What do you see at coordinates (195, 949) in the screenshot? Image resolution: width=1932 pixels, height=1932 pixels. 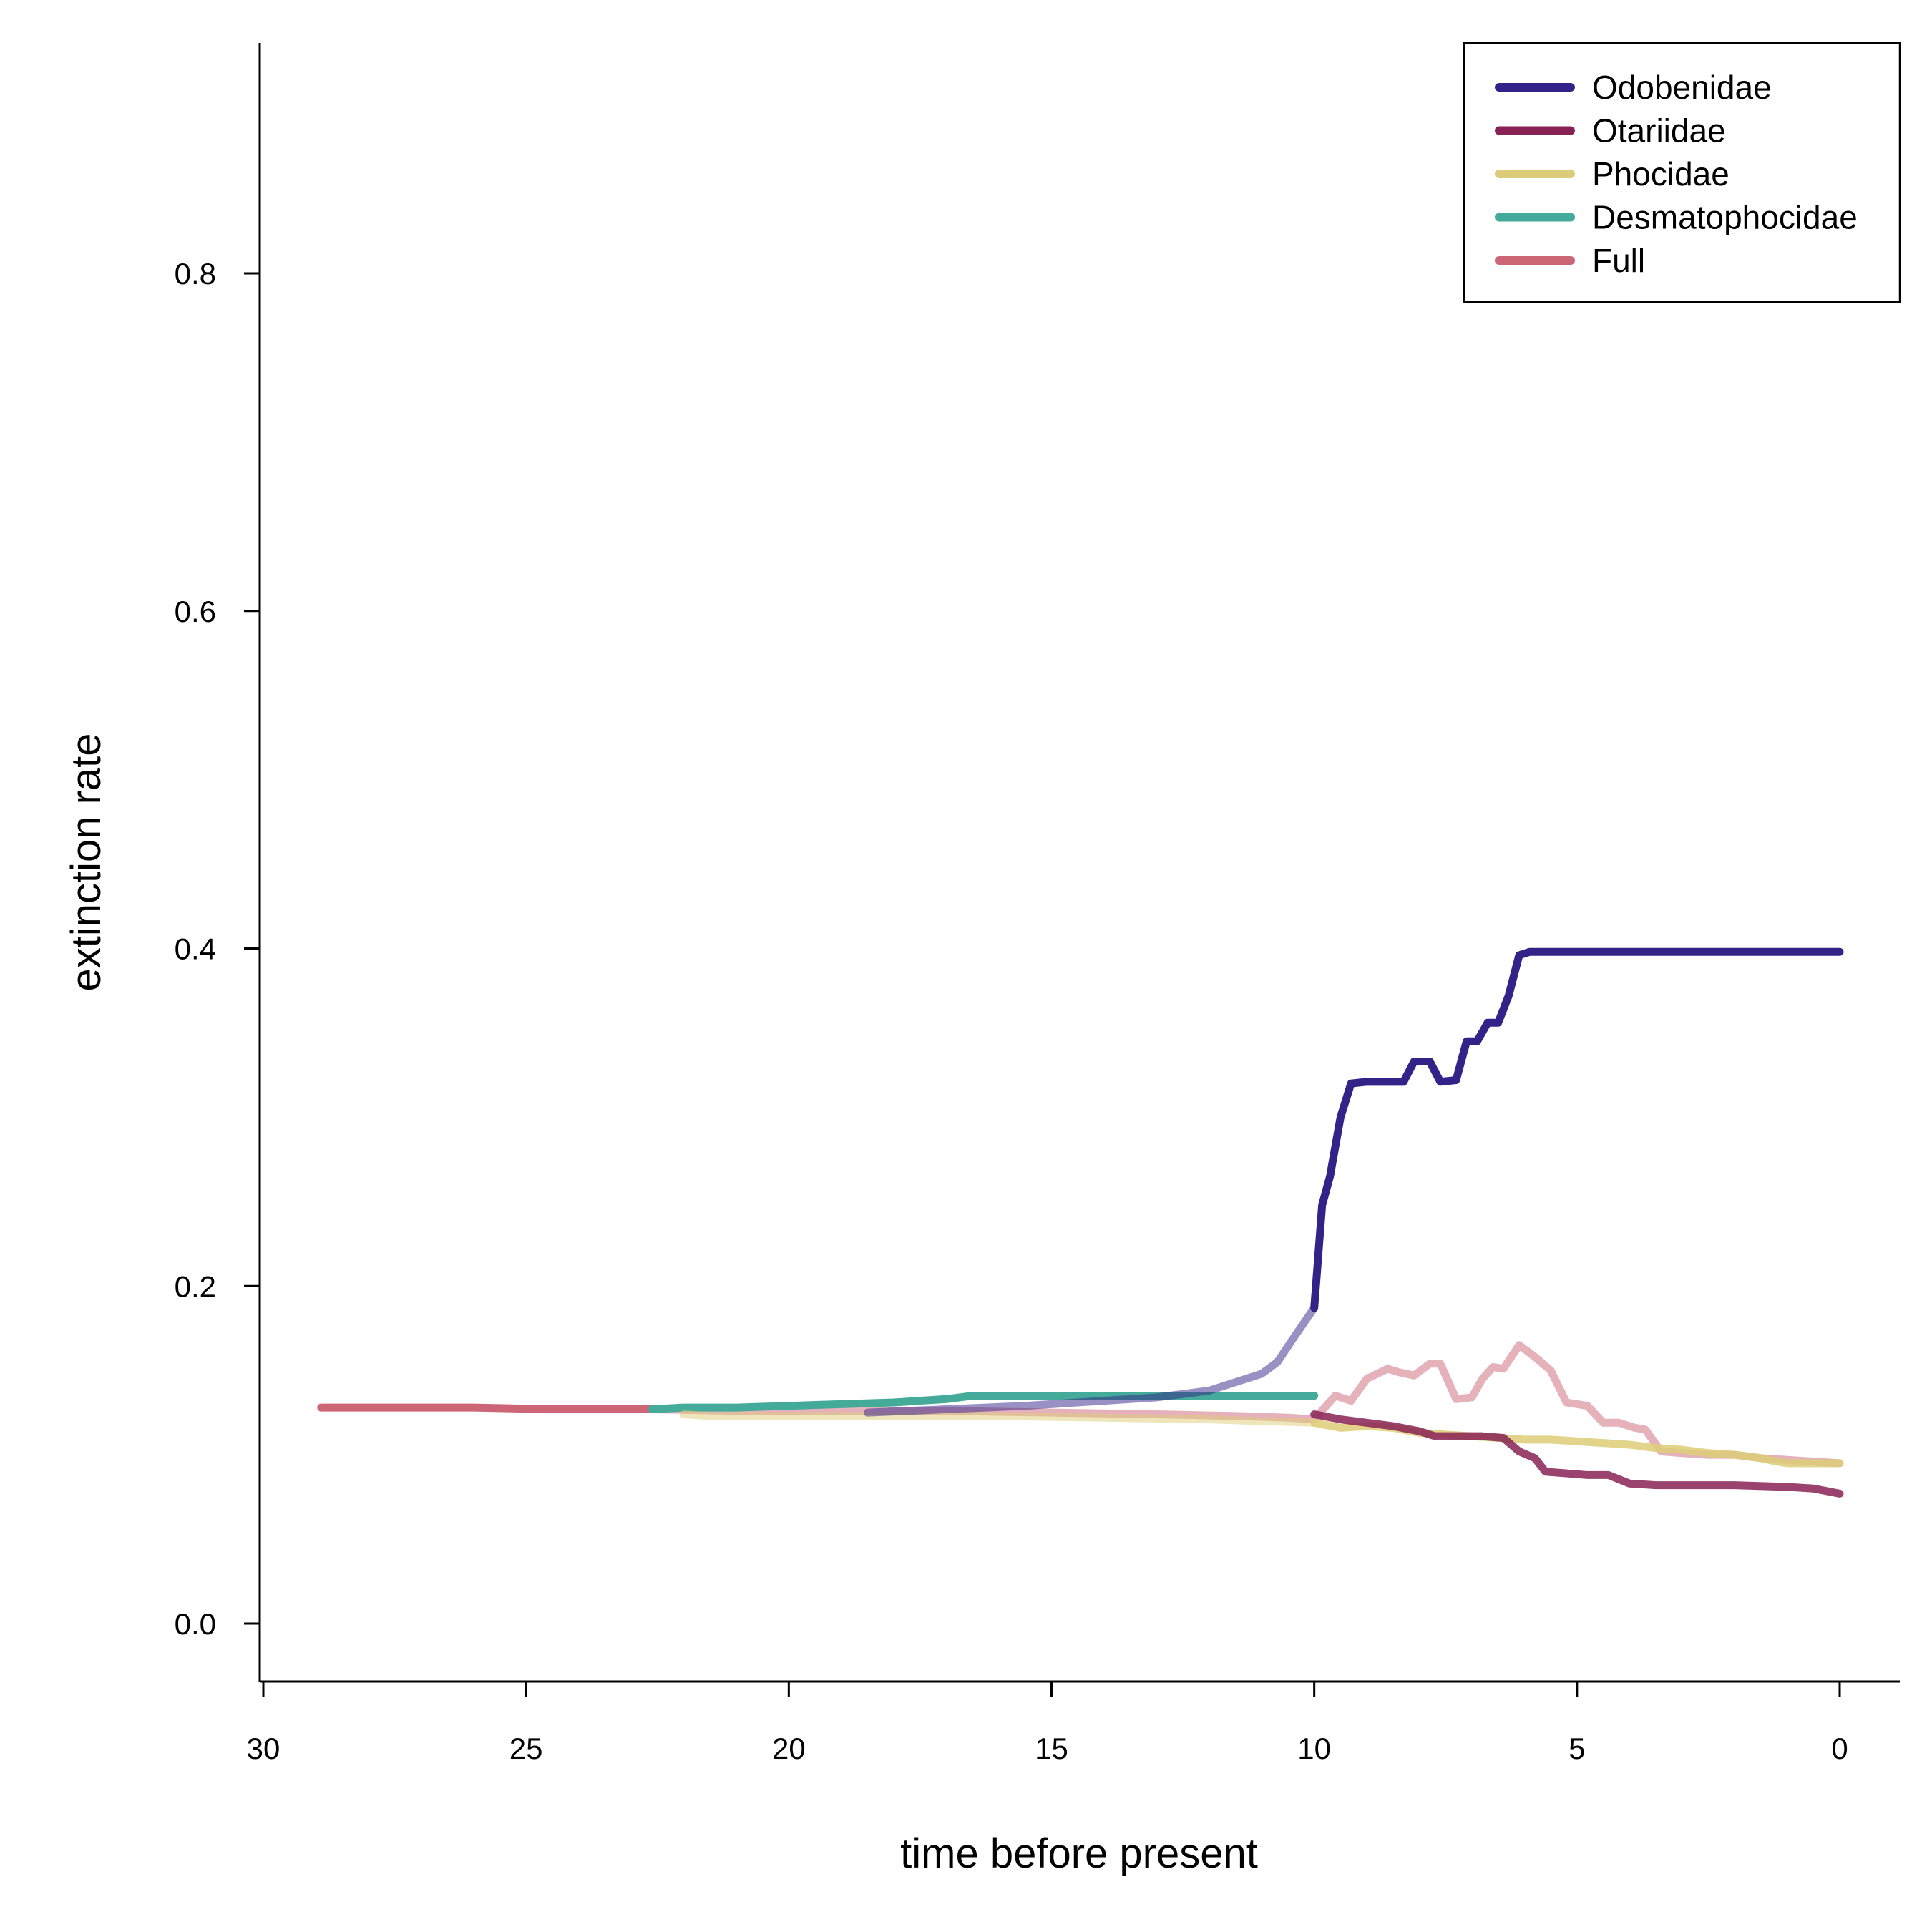 I see `y-tick-label: 0.4` at bounding box center [195, 949].